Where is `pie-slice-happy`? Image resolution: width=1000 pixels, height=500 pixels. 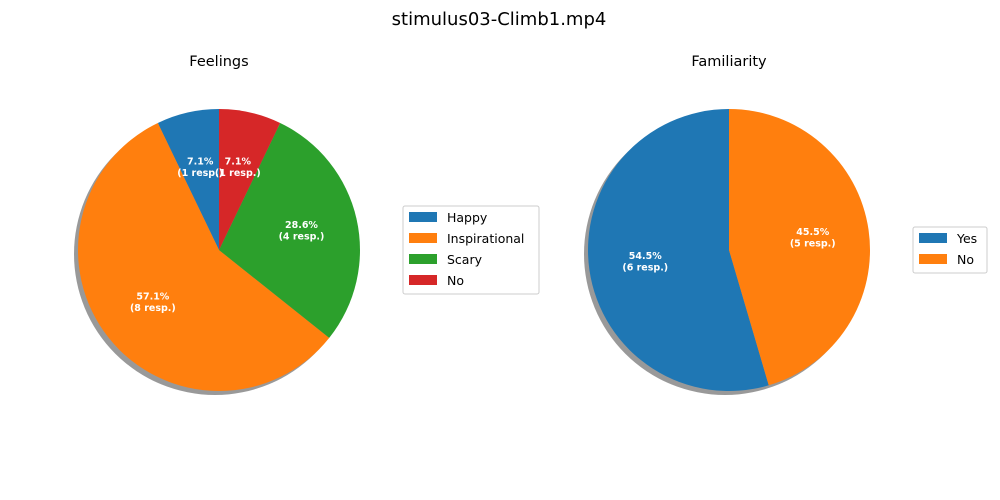 pie-slice-happy is located at coordinates (188, 179).